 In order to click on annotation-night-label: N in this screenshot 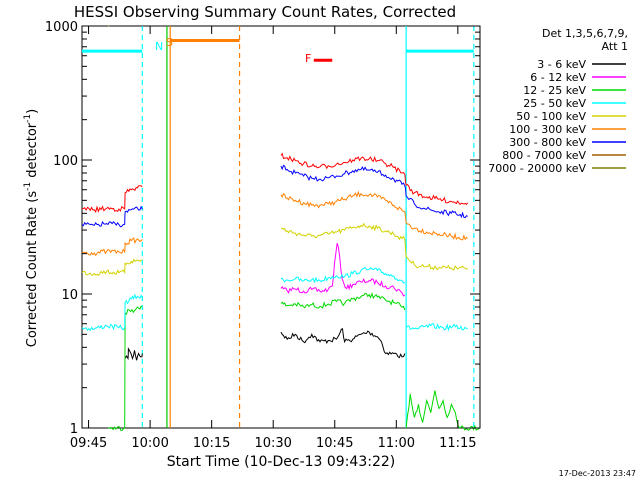, I will do `click(159, 46)`.